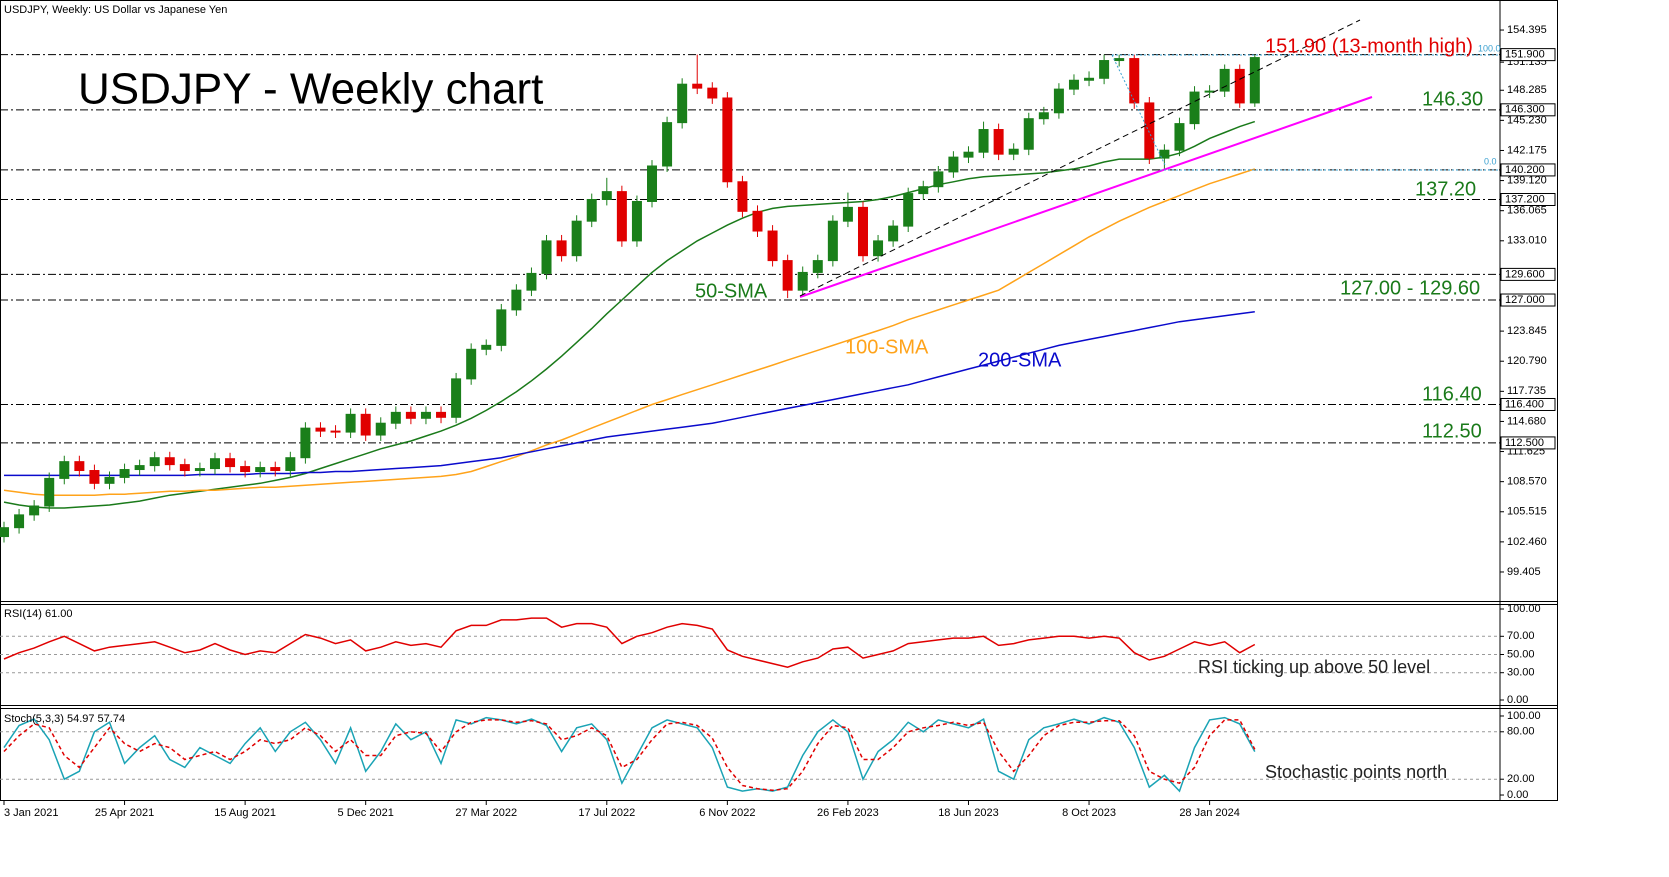  Describe the element at coordinates (887, 347) in the screenshot. I see `series-label: 100-SMA` at that location.